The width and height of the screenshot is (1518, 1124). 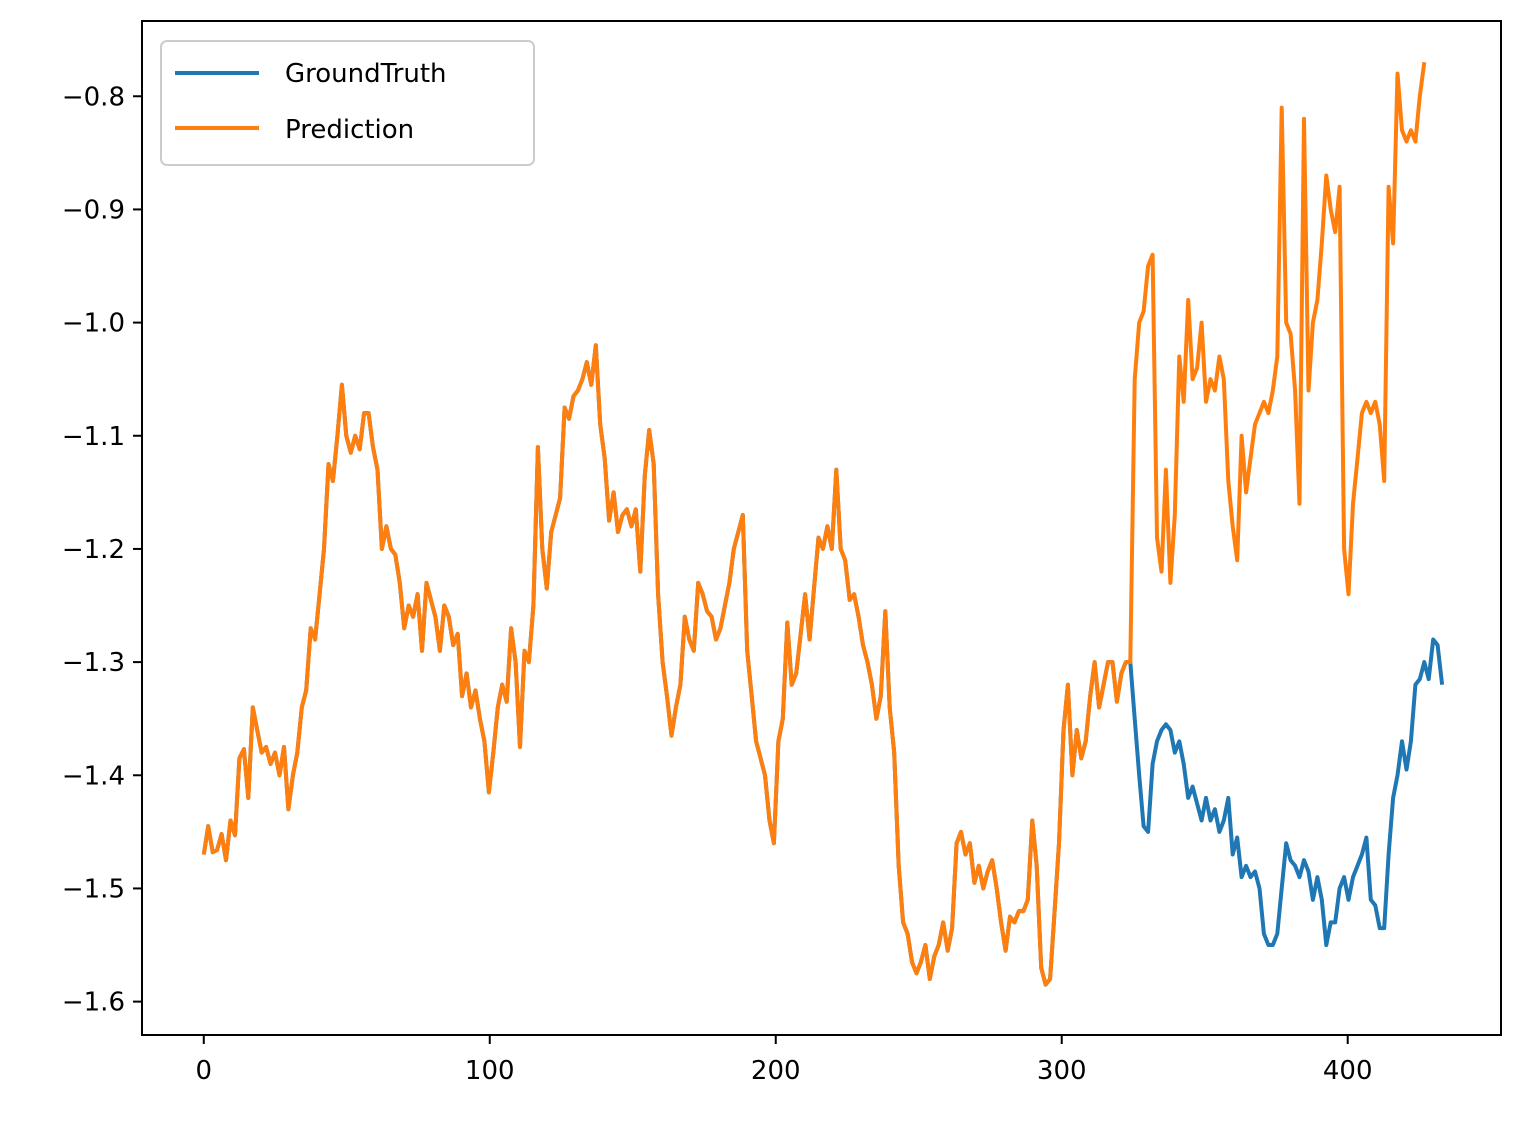 I want to click on x-tick-label: 300, so click(x=1062, y=1071).